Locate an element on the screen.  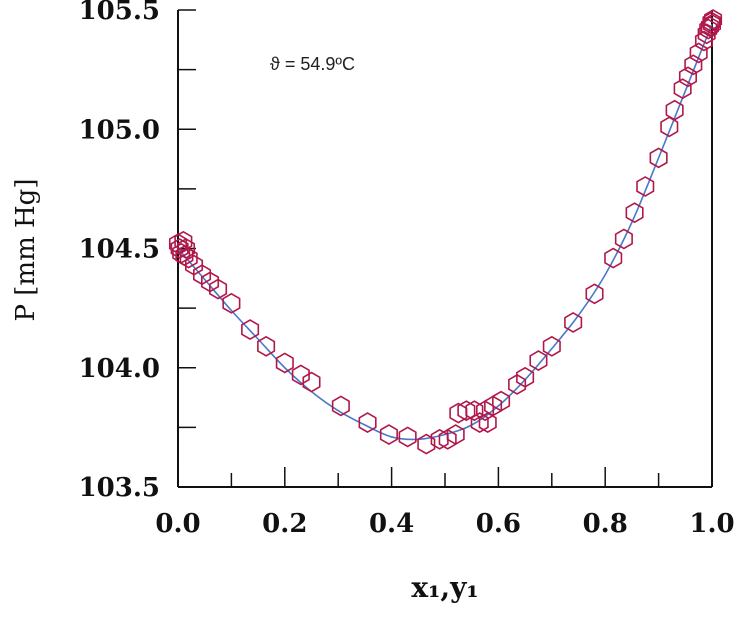
x-tick-label: 0.8 is located at coordinates (605, 524).